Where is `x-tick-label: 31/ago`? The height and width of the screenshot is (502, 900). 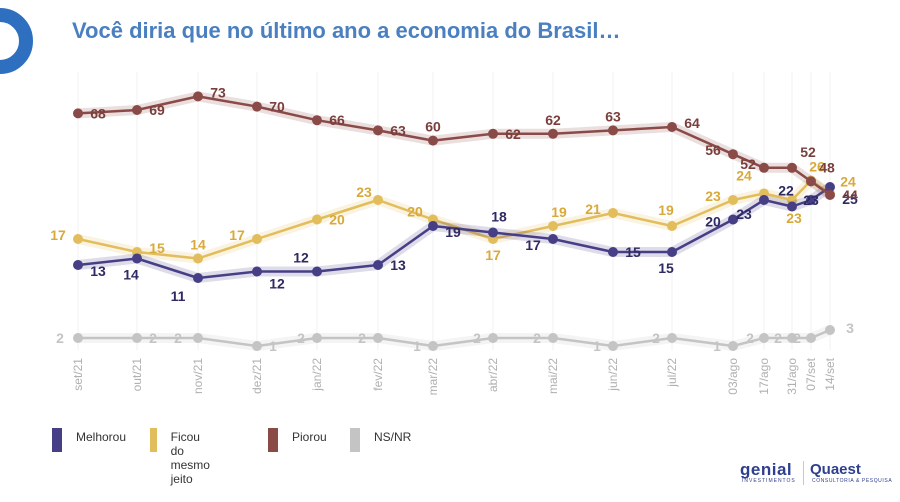 x-tick-label: 31/ago is located at coordinates (792, 376).